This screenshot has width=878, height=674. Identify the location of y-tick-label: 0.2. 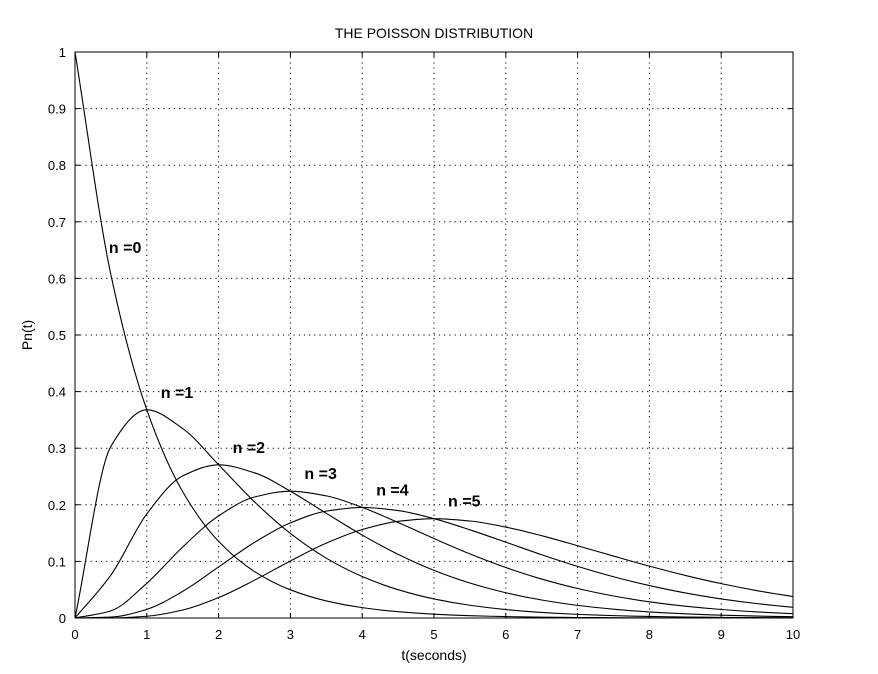
(57, 505).